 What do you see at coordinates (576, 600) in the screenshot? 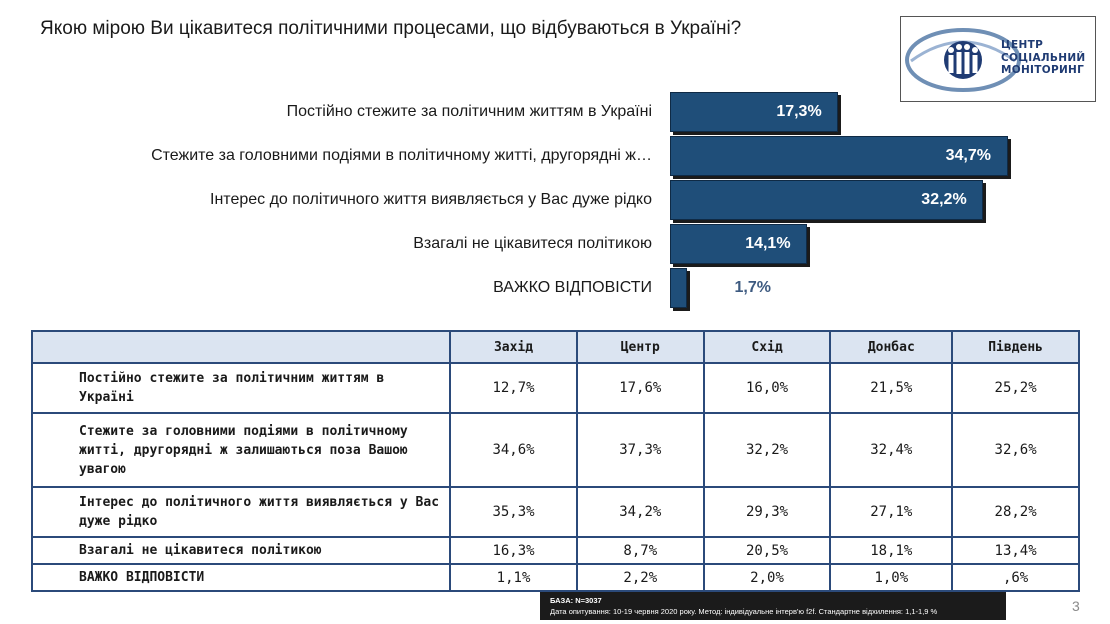
I see `footer-base: БАЗА: N=3037` at bounding box center [576, 600].